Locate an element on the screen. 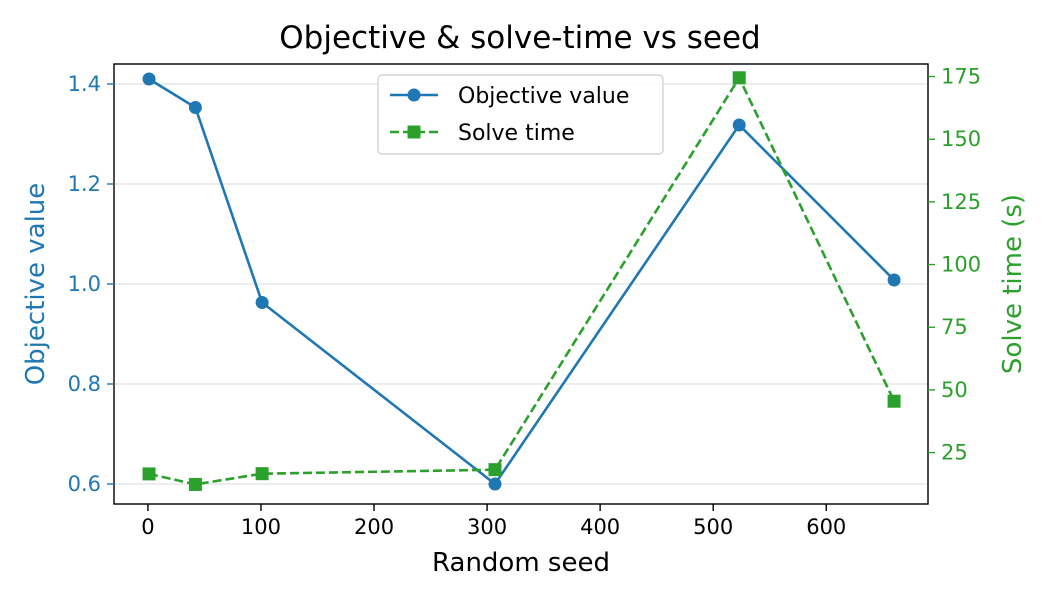 Image resolution: width=1050 pixels, height=600 pixels. y-left-tick-label: 1.2 is located at coordinates (84, 184).